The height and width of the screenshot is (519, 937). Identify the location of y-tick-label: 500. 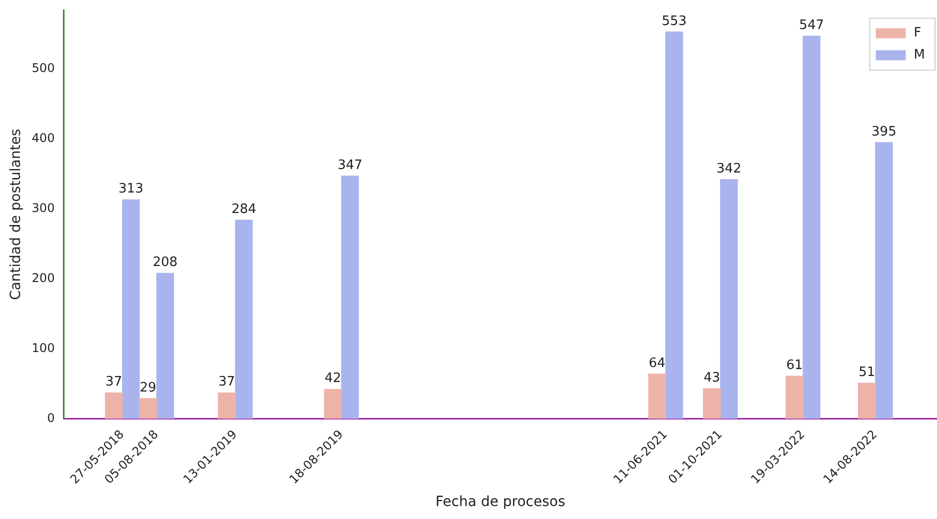
(43, 68).